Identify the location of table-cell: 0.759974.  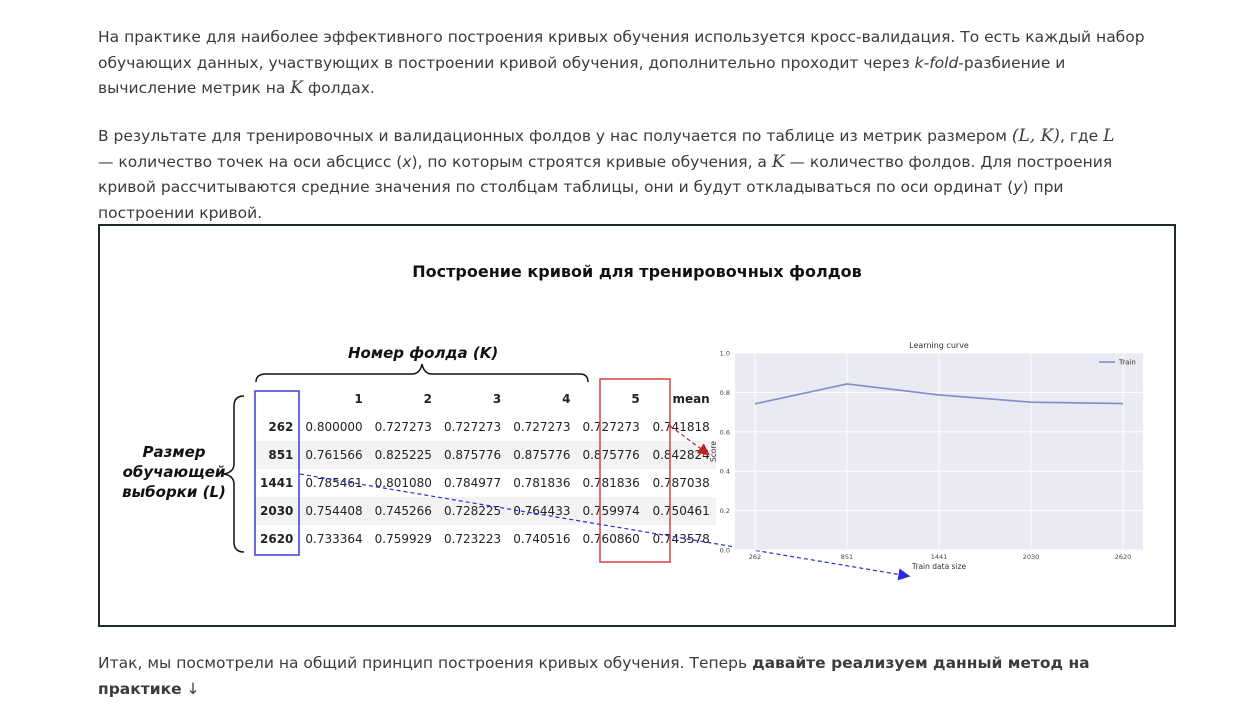
(611, 511).